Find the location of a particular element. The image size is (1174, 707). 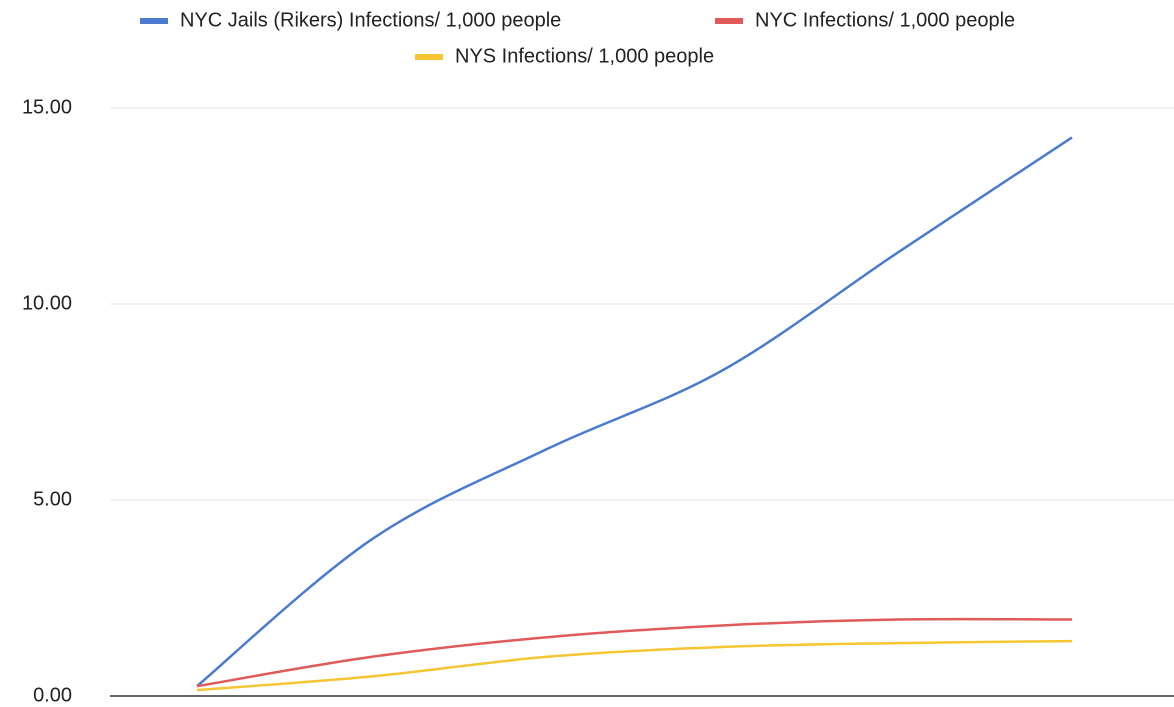

y-tick-label: 0.00 is located at coordinates (52, 695).